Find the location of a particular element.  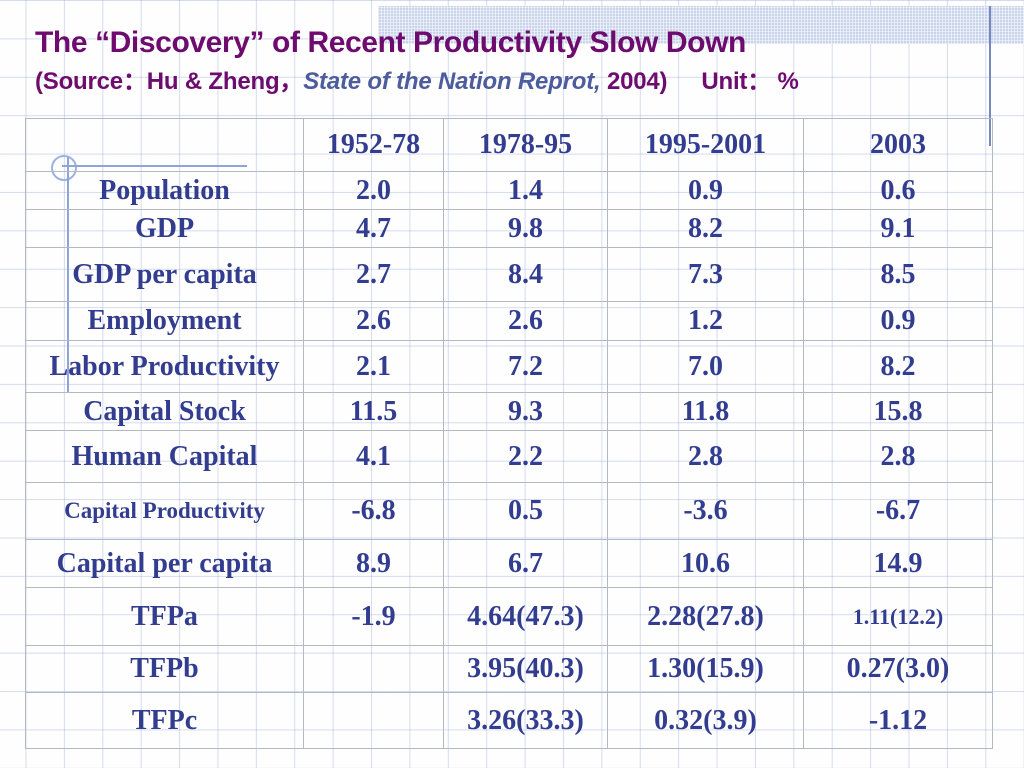

table-row: GDP 4.7 9.8 8.2 9.1 is located at coordinates (509, 228).